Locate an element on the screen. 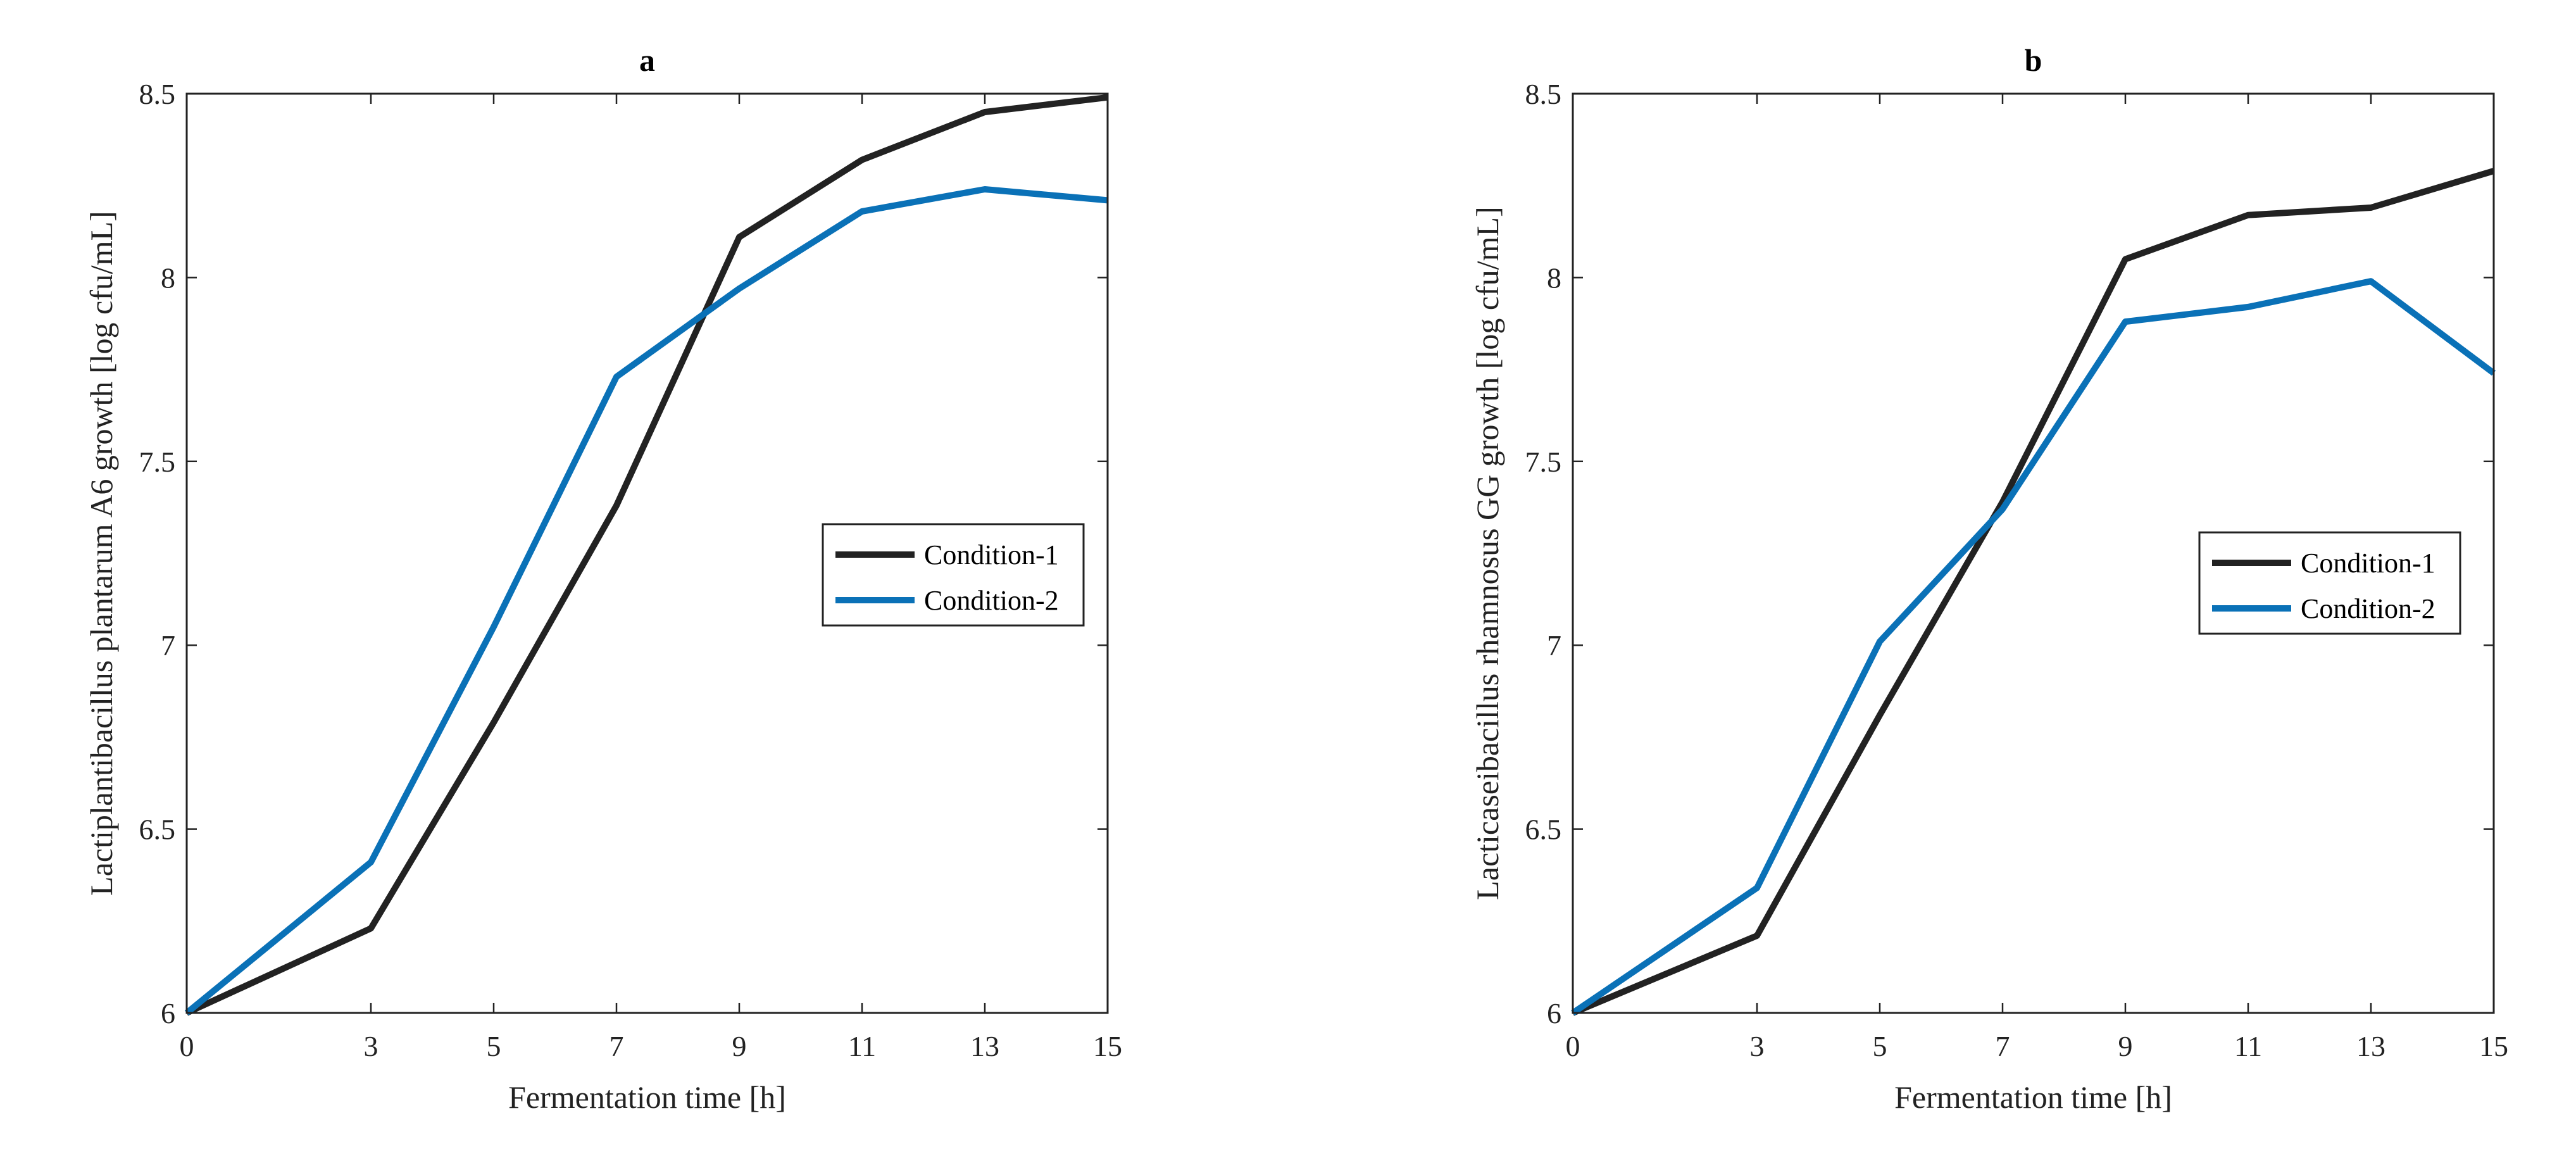 Image resolution: width=2576 pixels, height=1156 pixels. panel-title: a is located at coordinates (647, 60).